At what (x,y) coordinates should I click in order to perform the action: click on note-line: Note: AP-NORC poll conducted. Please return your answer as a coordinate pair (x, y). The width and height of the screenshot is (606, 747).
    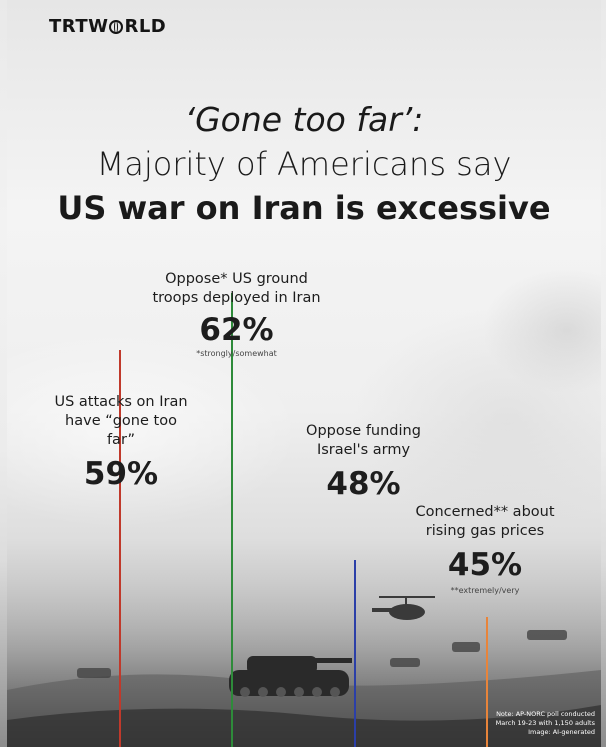
    Looking at the image, I should click on (545, 714).